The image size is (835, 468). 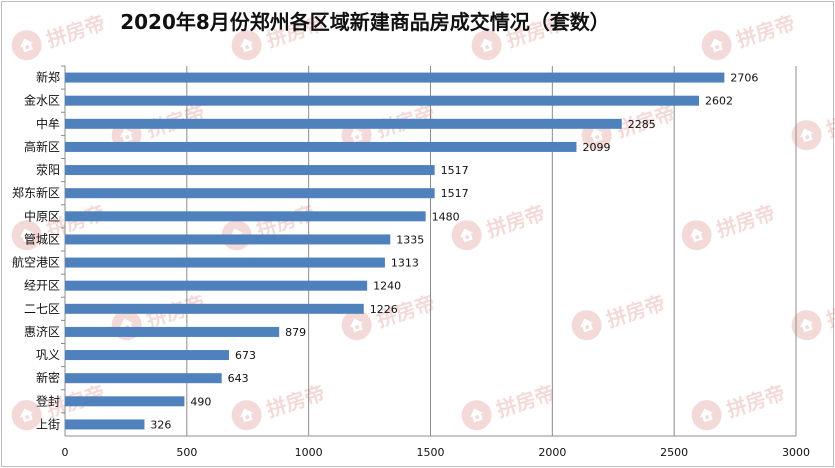 I want to click on category-label: 二七区, so click(x=42, y=309).